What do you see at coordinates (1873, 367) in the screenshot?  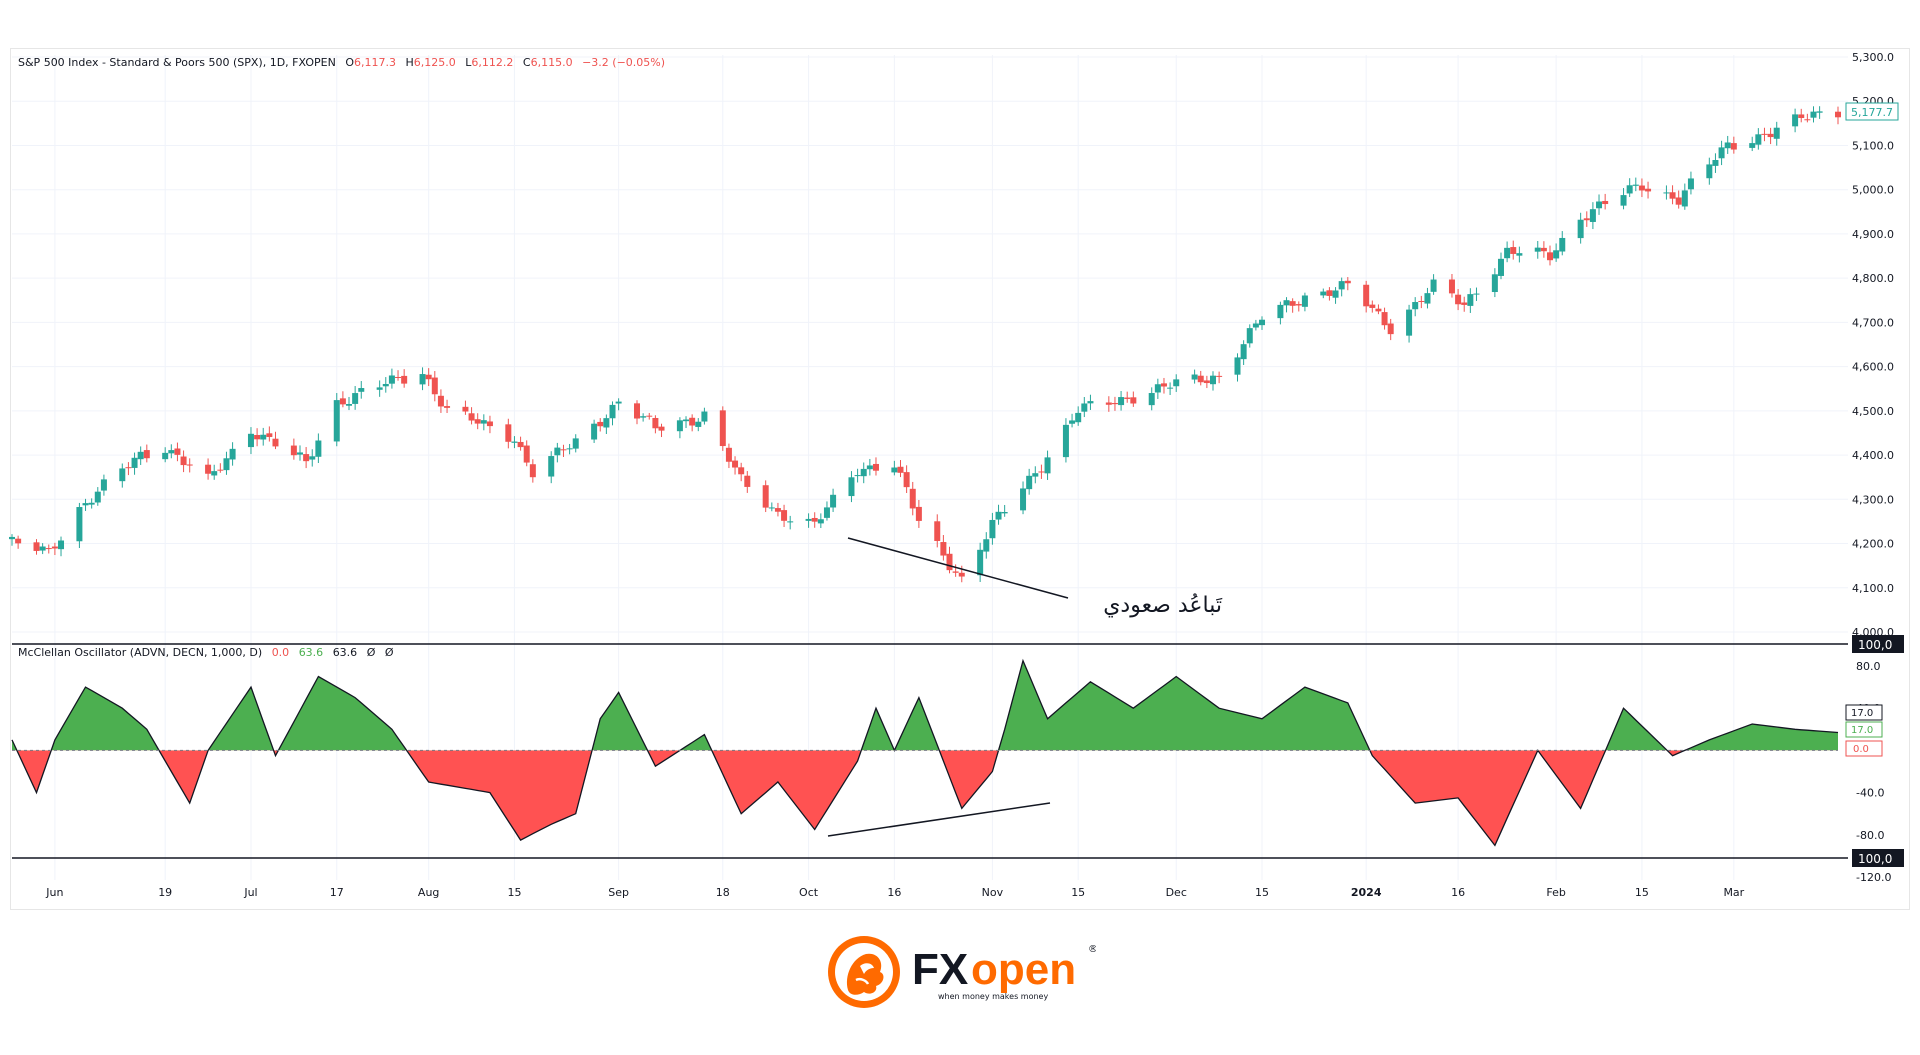 I see `price-tick-label: 4,600.0` at bounding box center [1873, 367].